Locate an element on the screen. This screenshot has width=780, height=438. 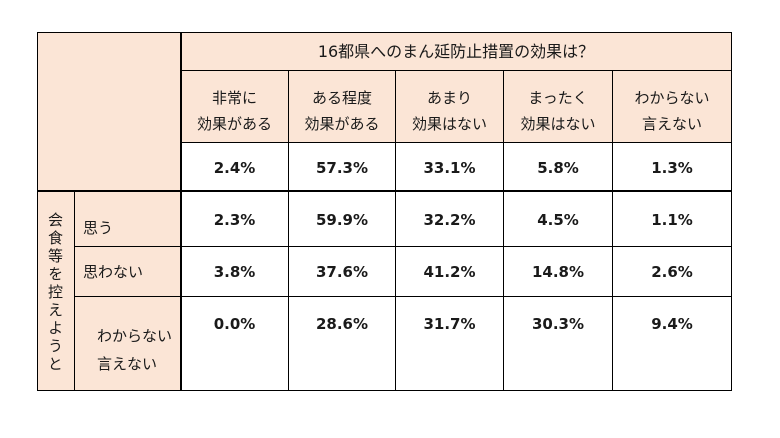
row-label-omowanai is located at coordinates (127, 271).